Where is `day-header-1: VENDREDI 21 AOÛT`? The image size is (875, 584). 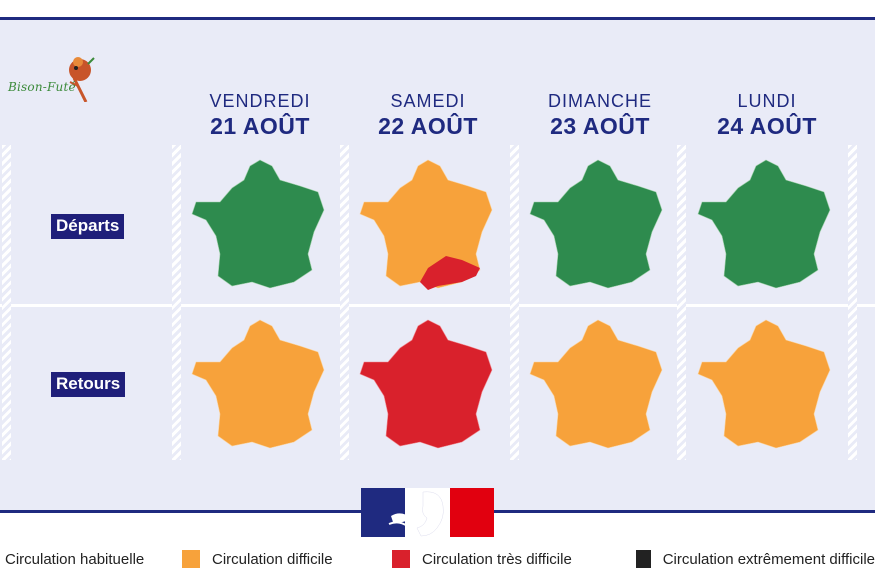 day-header-1: VENDREDI 21 AOÛT is located at coordinates (260, 115).